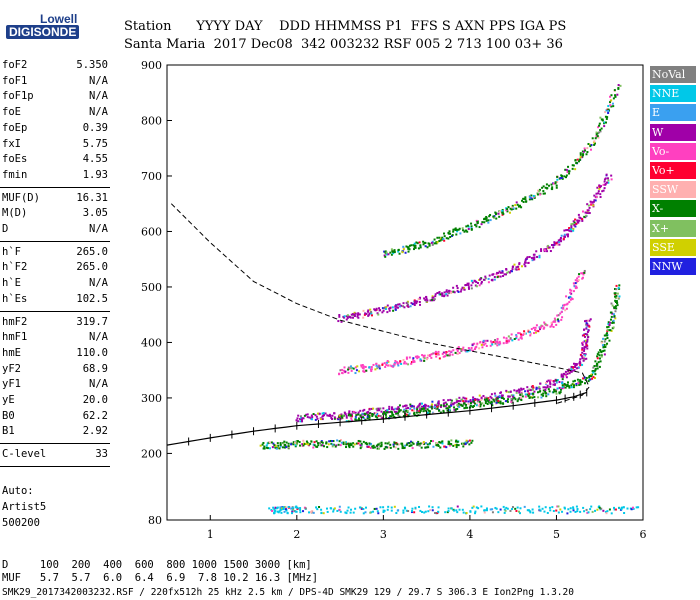 The height and width of the screenshot is (600, 700). I want to click on param-key: foEs, so click(15, 159).